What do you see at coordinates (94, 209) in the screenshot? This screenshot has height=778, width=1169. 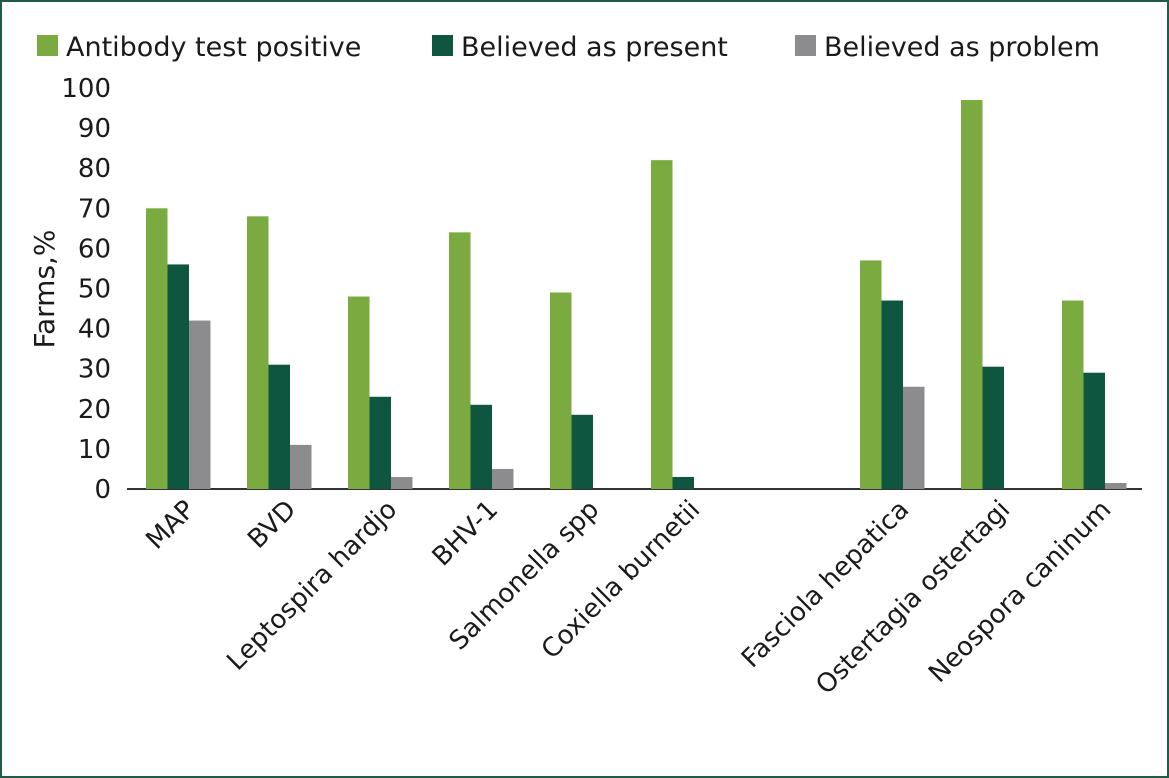 I see `y-tick-label: 70` at bounding box center [94, 209].